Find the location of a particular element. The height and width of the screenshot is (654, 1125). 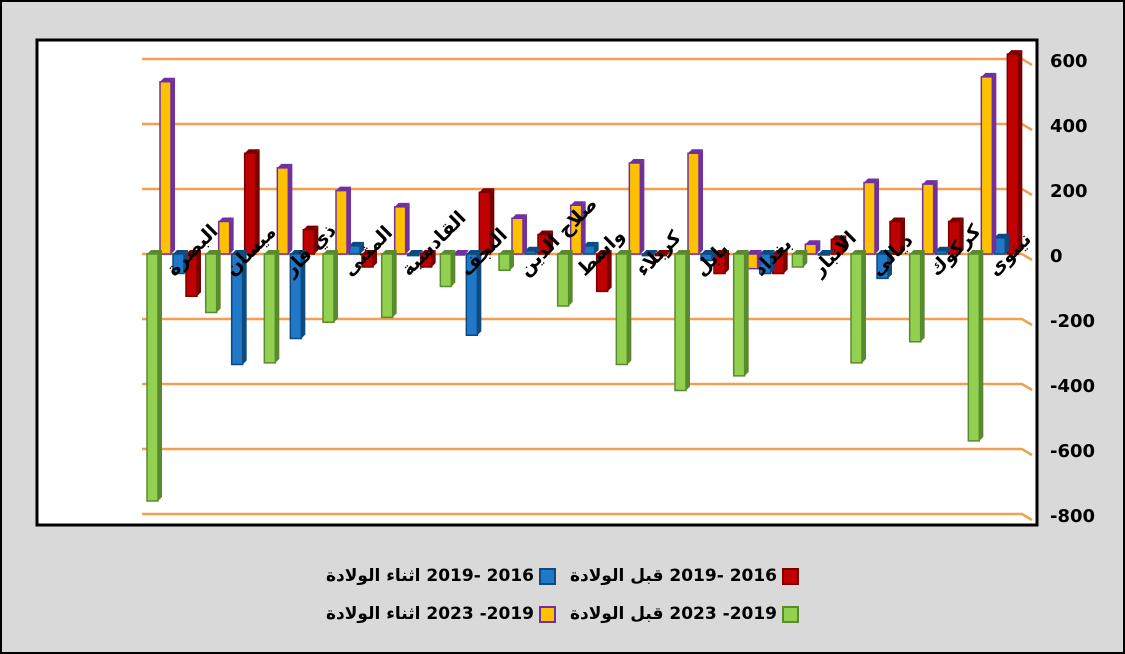

legend-label: 2016 -2019 اثناء الولادة is located at coordinates (430, 576).